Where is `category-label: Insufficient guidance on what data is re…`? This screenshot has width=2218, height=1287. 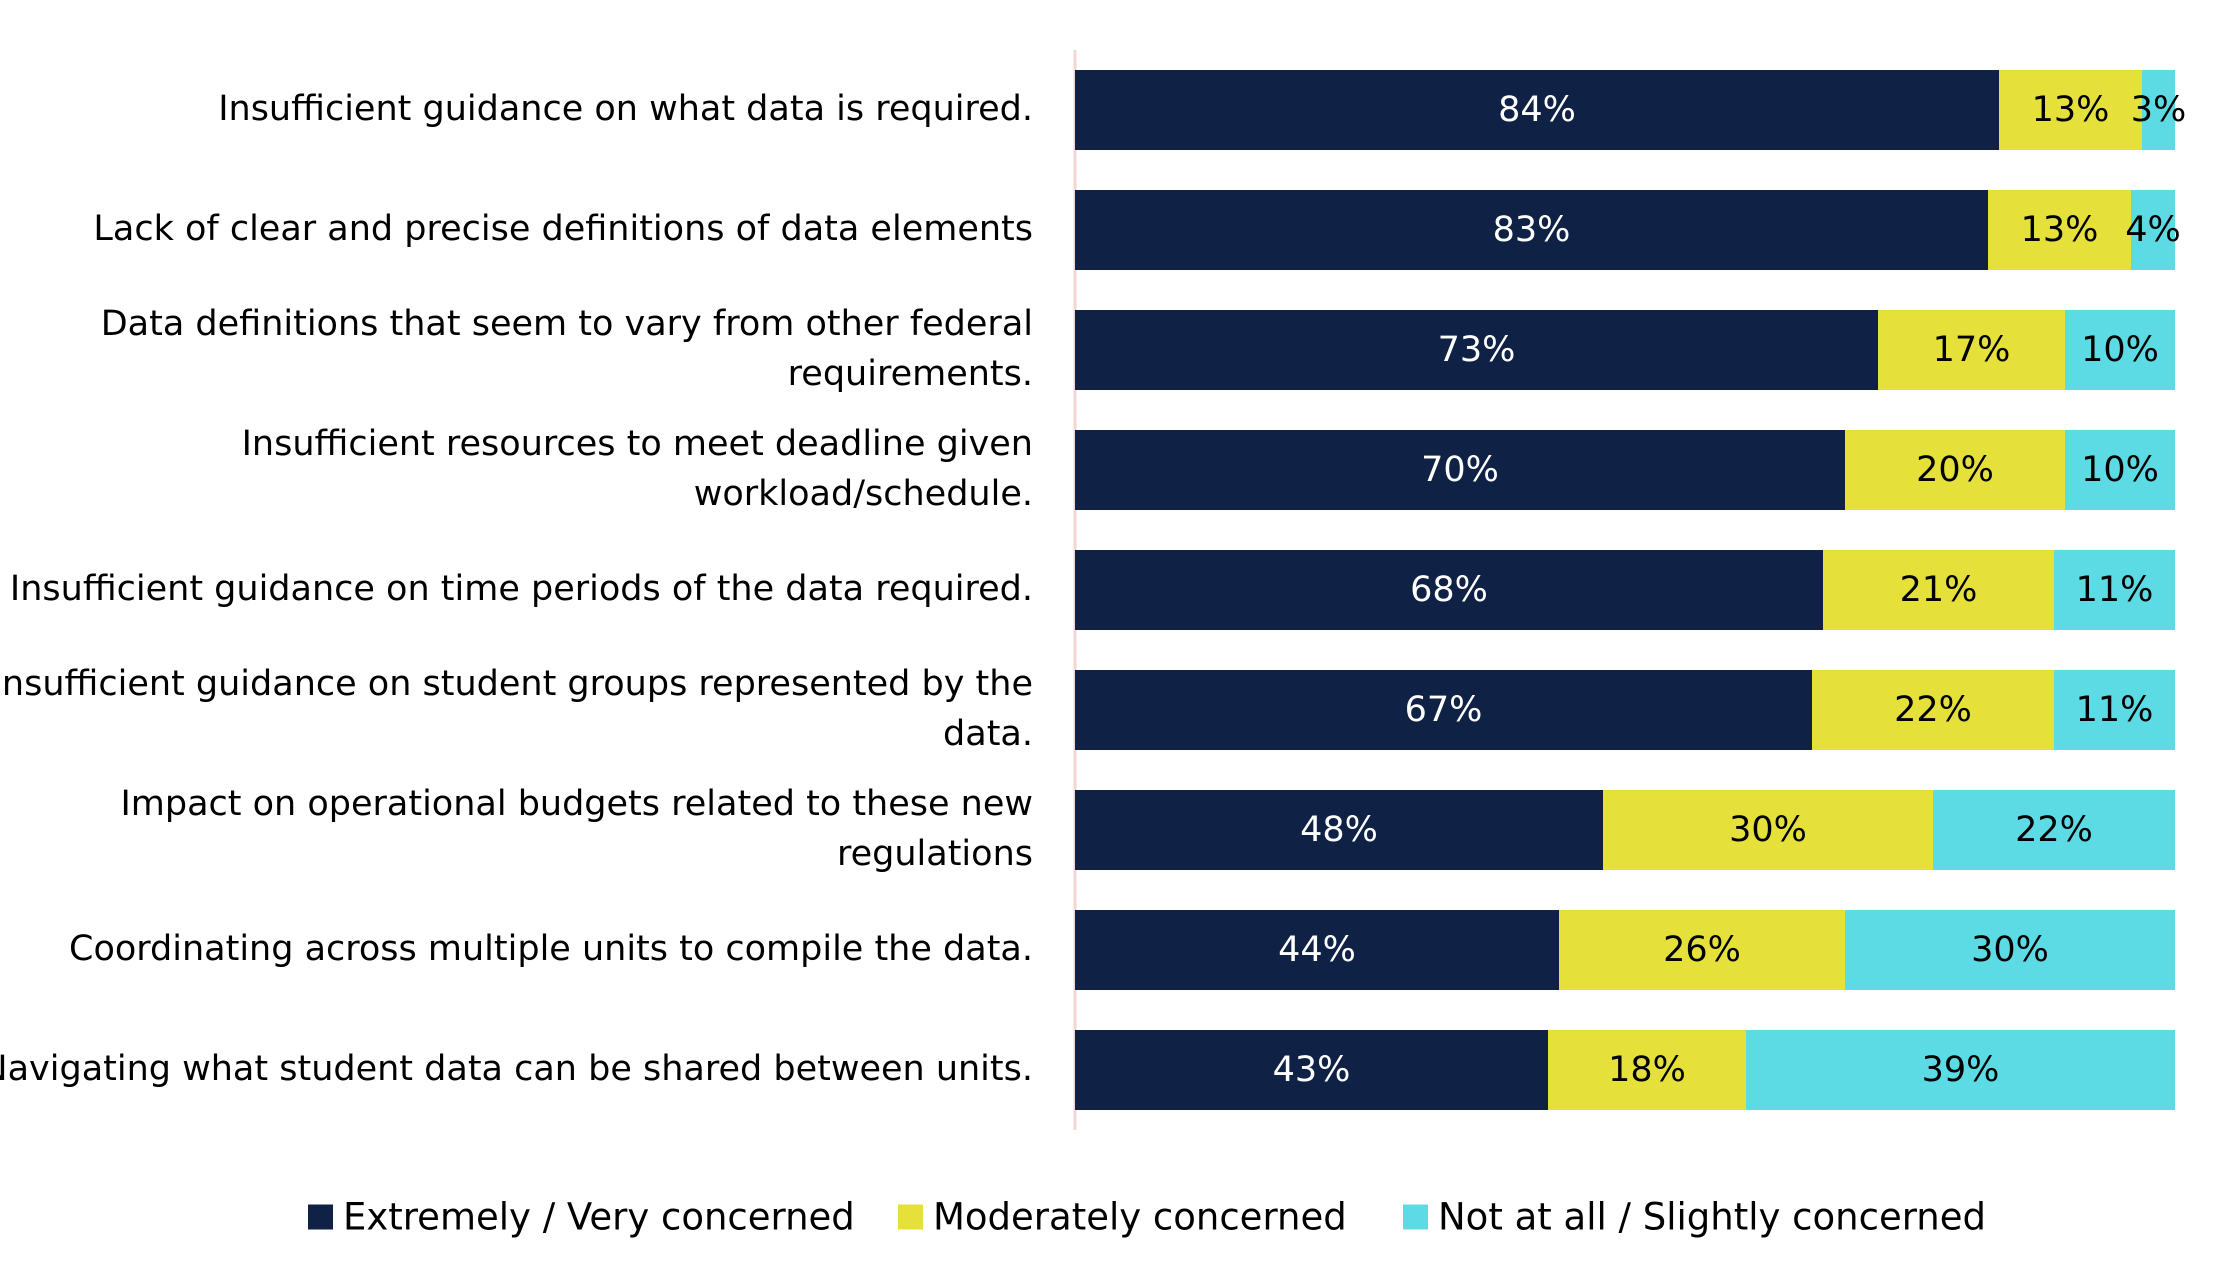
category-label: Insufficient guidance on what data is re… is located at coordinates (625, 109).